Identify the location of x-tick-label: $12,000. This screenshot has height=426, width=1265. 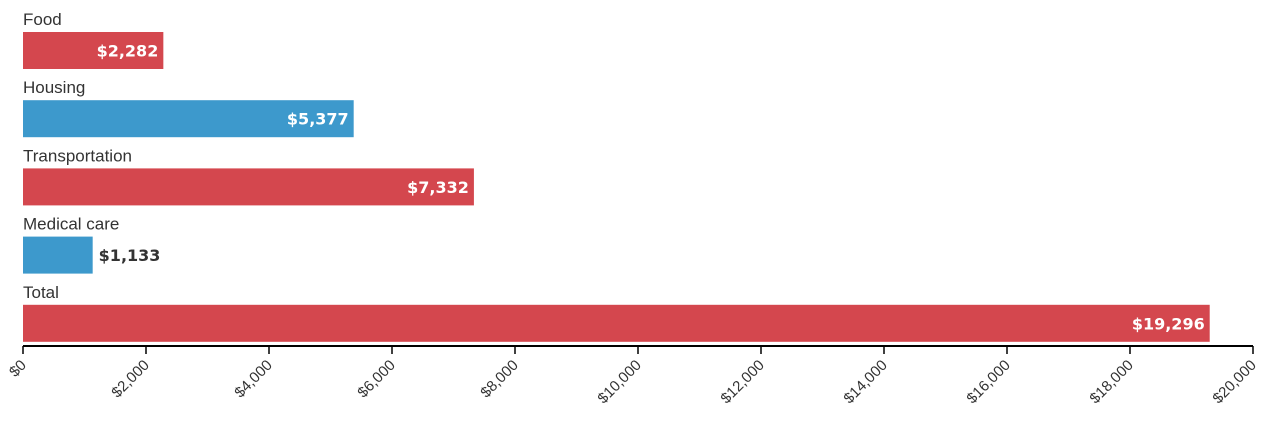
(742, 382).